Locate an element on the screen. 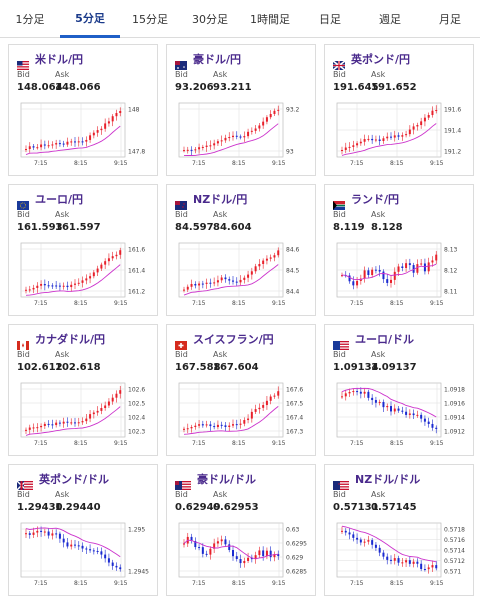 The width and height of the screenshot is (480, 605). tab-6: 日足 is located at coordinates (330, 19).